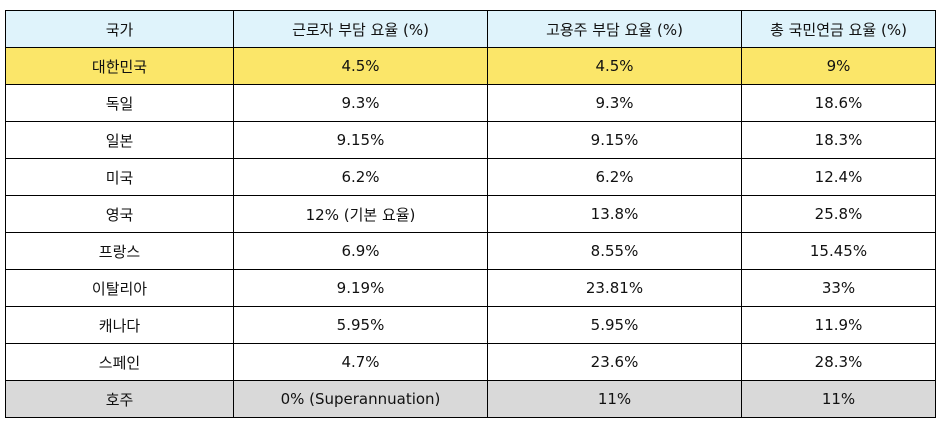 The image size is (943, 433). What do you see at coordinates (614, 362) in the screenshot?
I see `cell-employer-rate: 23.6%` at bounding box center [614, 362].